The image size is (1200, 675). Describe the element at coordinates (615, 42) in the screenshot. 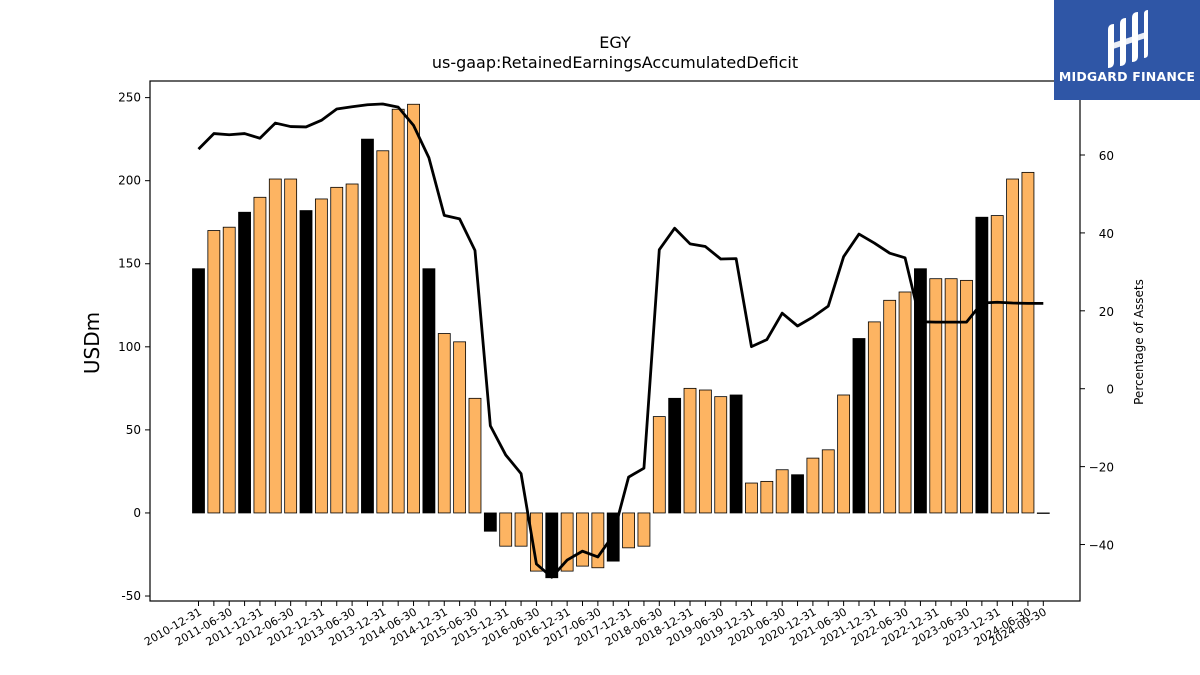

I see `chart-title: EGY` at that location.